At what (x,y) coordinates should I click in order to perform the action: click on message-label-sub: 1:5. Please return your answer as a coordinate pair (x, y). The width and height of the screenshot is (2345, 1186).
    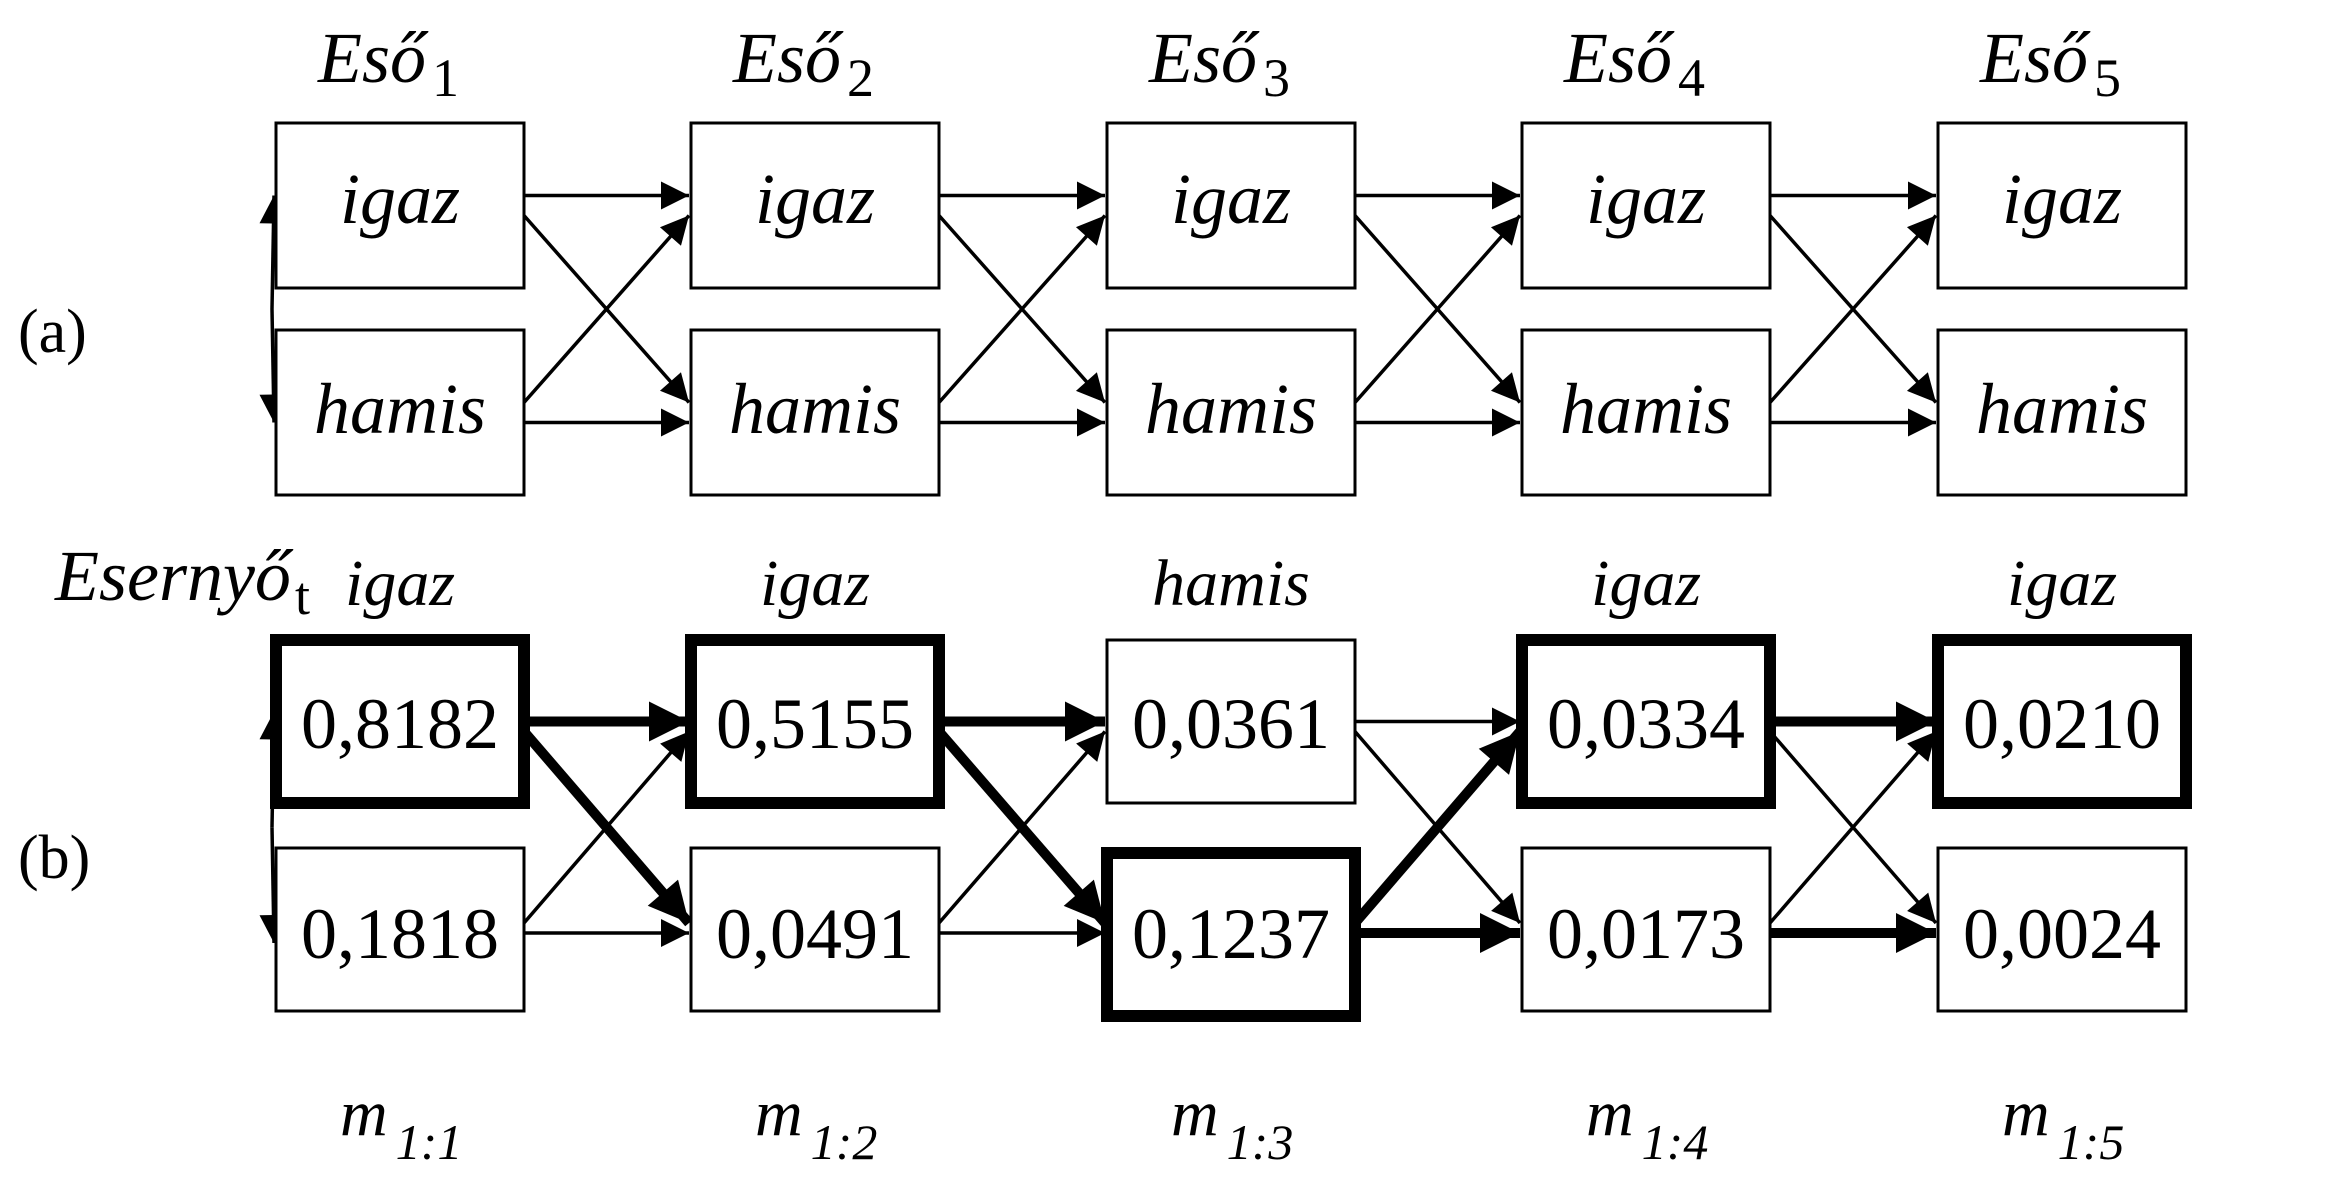
    Looking at the image, I should click on (2091, 1142).